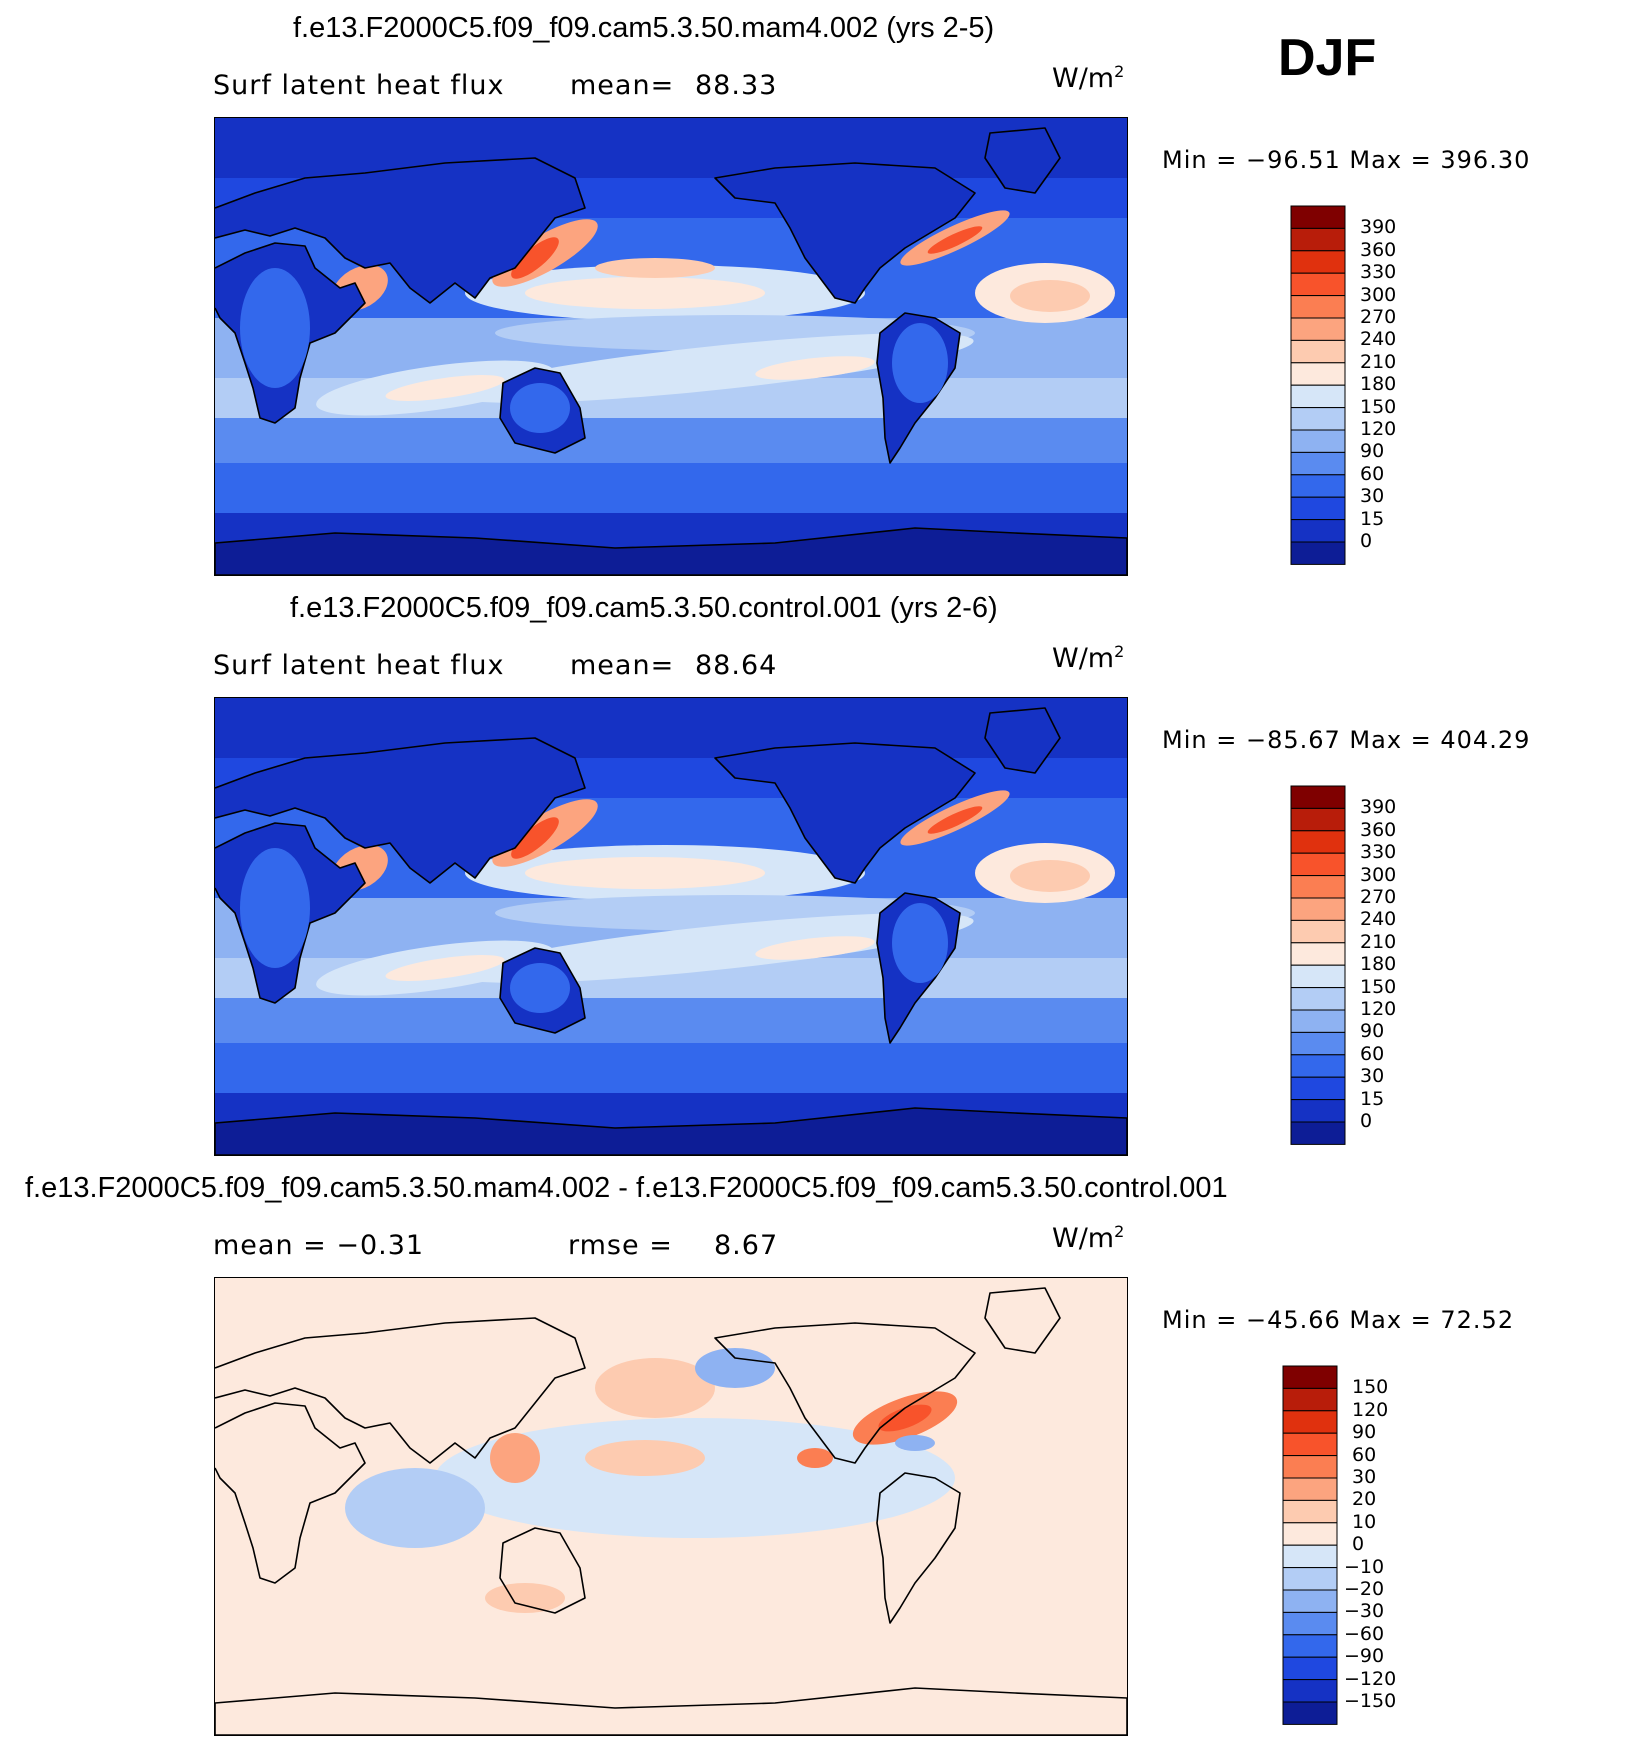 The width and height of the screenshot is (1633, 1741). I want to click on season-label: DJF, so click(1327, 58).